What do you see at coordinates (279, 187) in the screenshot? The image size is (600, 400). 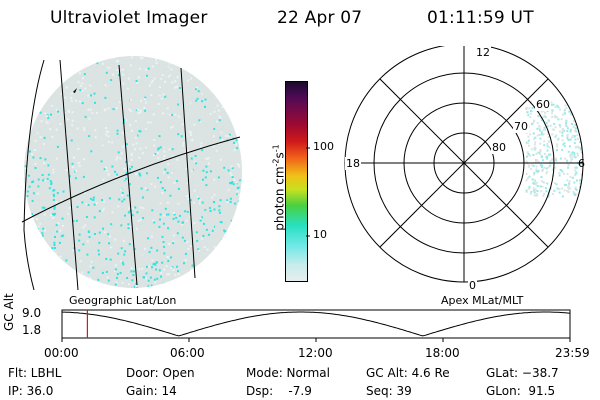 I see `colorbar-unit-label: photon cm-2s-1` at bounding box center [279, 187].